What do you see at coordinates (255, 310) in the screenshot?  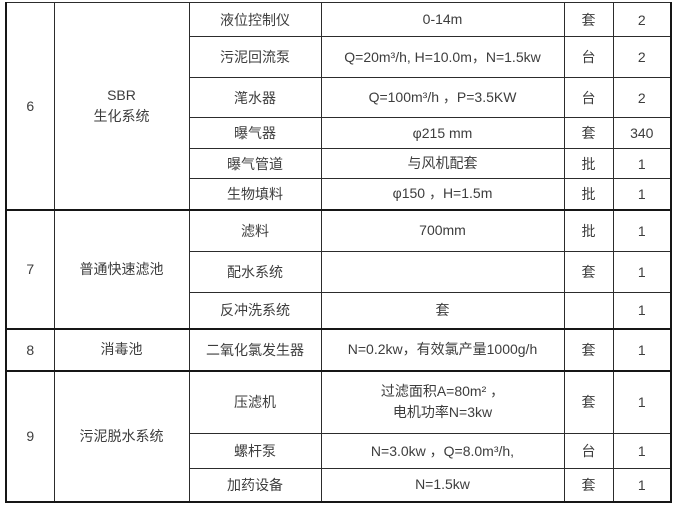 I see `equipment-cell: 反冲洗系统` at bounding box center [255, 310].